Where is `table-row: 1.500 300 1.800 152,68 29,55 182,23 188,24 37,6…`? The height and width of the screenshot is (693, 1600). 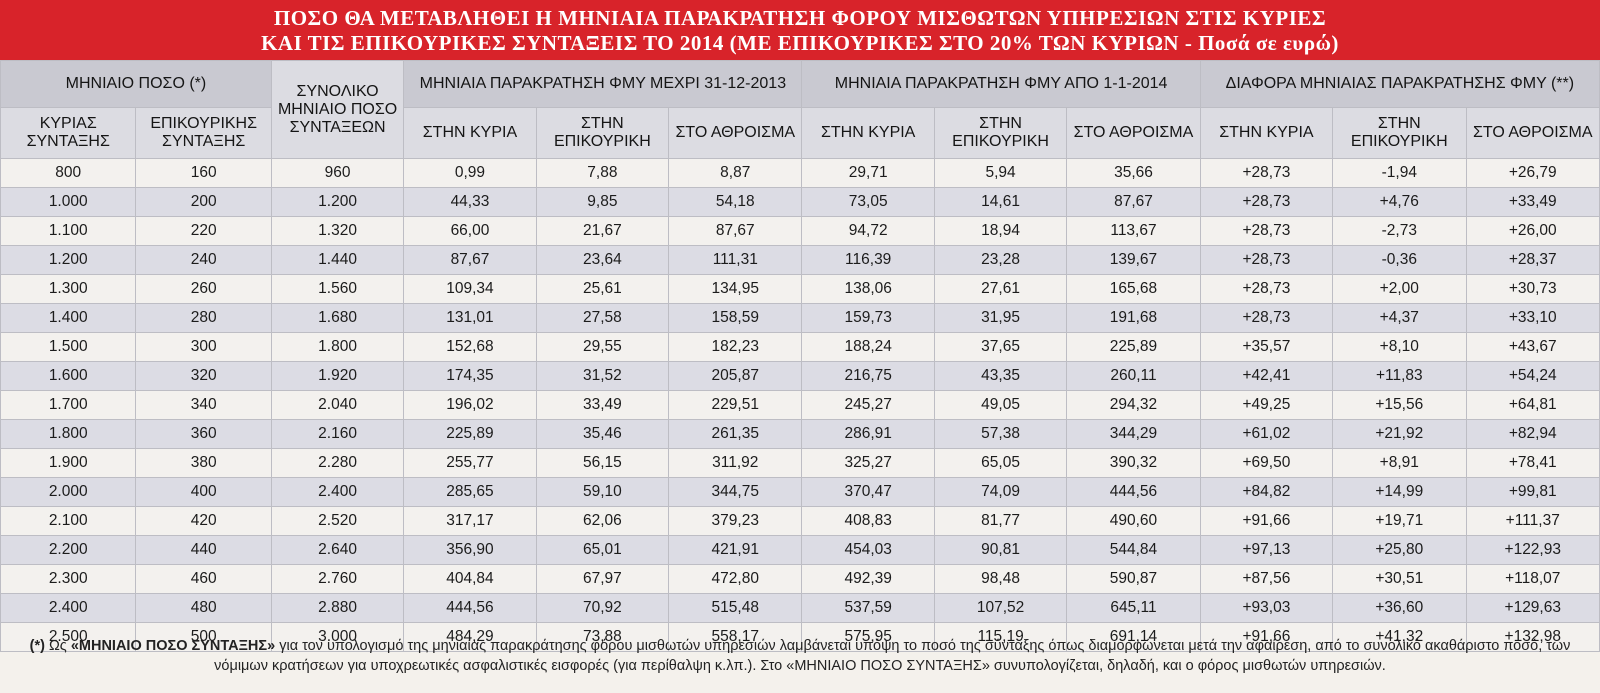
table-row: 1.500 300 1.800 152,68 29,55 182,23 188,24 37,6… is located at coordinates (800, 347).